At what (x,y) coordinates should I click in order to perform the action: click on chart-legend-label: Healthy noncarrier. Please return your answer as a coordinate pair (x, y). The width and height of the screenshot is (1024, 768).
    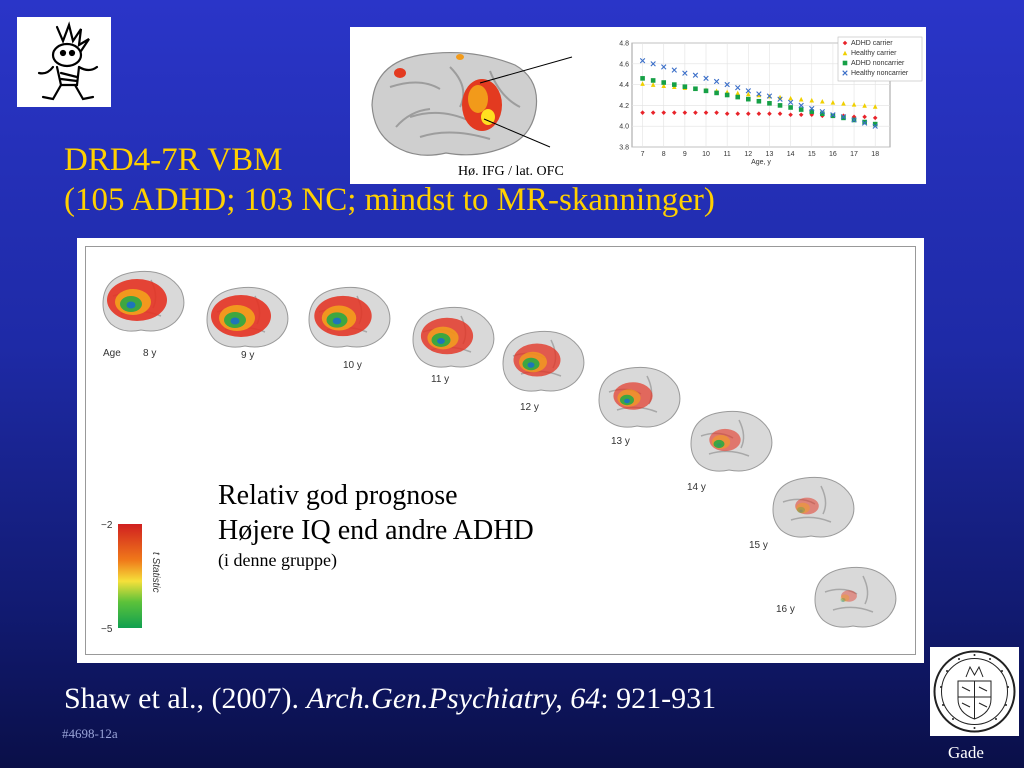
    Looking at the image, I should click on (880, 73).